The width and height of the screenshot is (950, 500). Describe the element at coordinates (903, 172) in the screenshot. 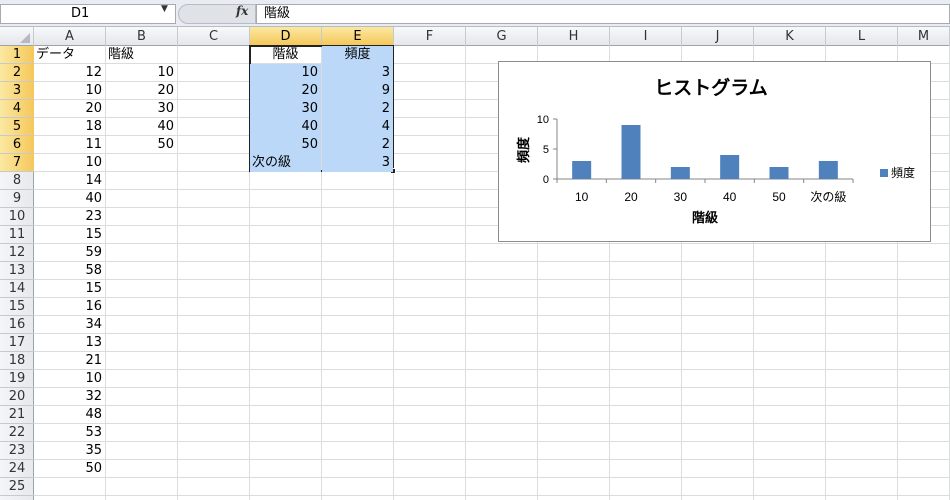

I see `legend-label: 頻度` at that location.